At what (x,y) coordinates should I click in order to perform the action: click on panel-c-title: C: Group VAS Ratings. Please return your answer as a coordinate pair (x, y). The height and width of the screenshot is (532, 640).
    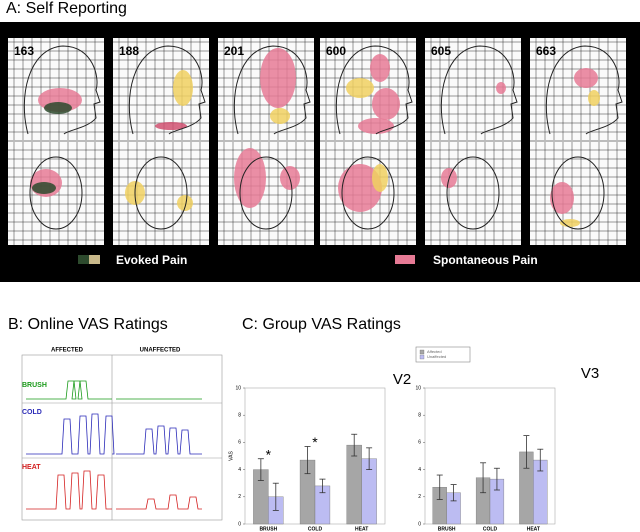
    Looking at the image, I should click on (321, 324).